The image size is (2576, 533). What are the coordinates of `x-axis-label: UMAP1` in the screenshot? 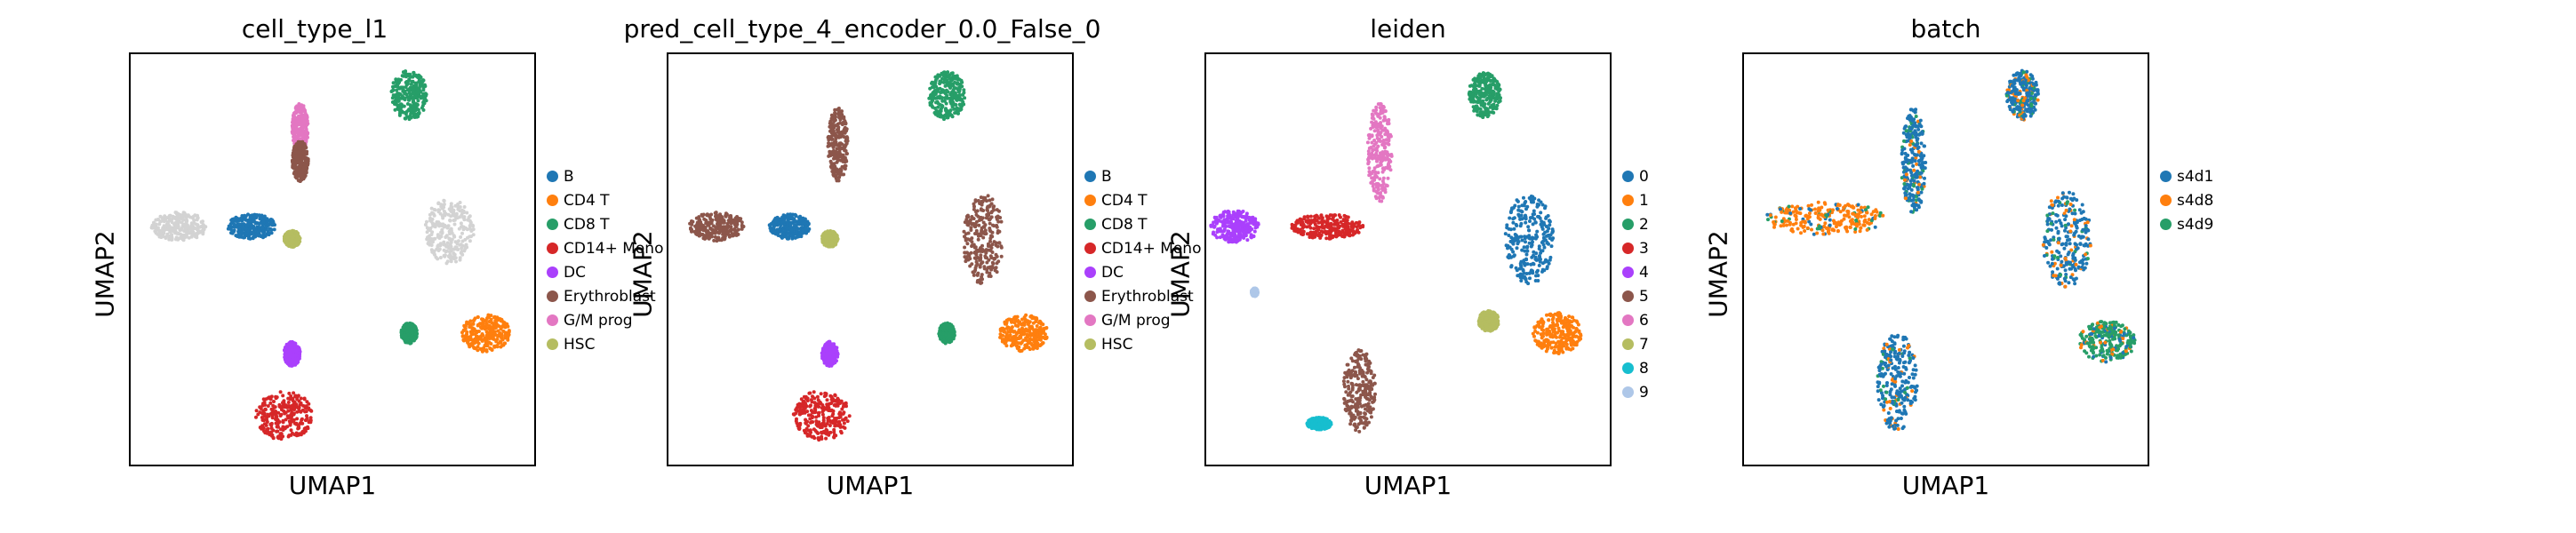 It's located at (332, 485).